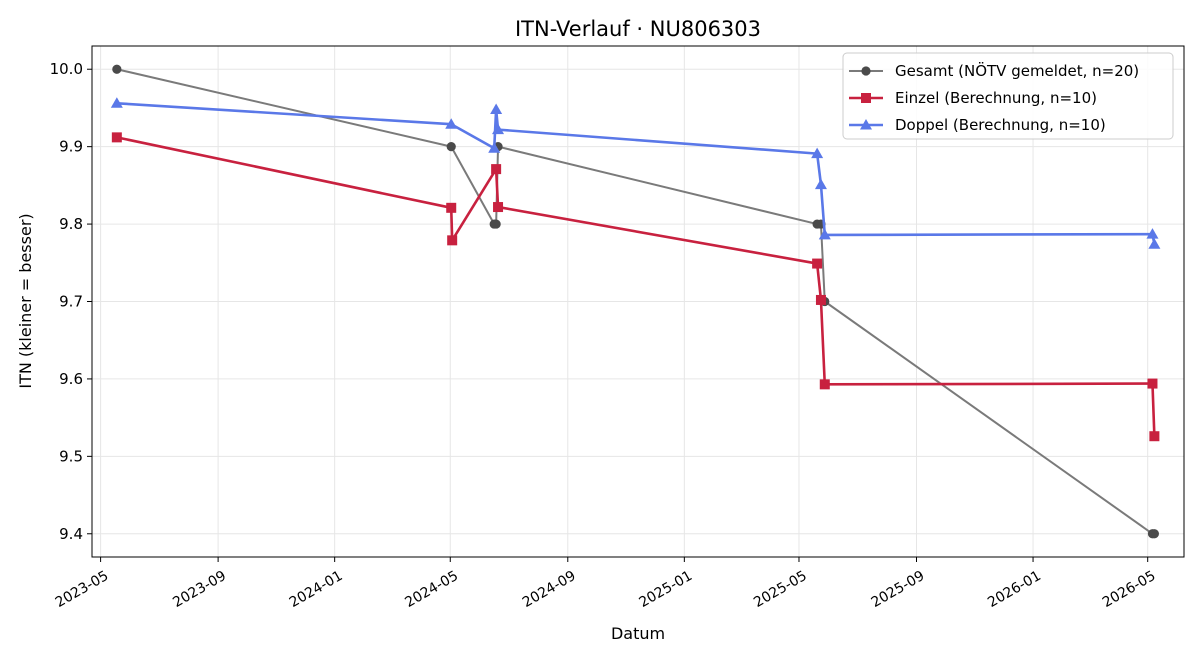  I want to click on y-tick-label: 9.7, so click(71, 302).